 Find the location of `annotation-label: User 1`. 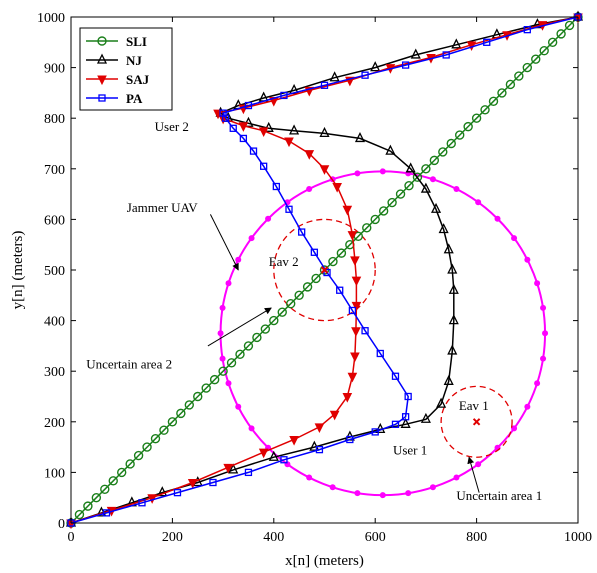

annotation-label: User 1 is located at coordinates (410, 450).